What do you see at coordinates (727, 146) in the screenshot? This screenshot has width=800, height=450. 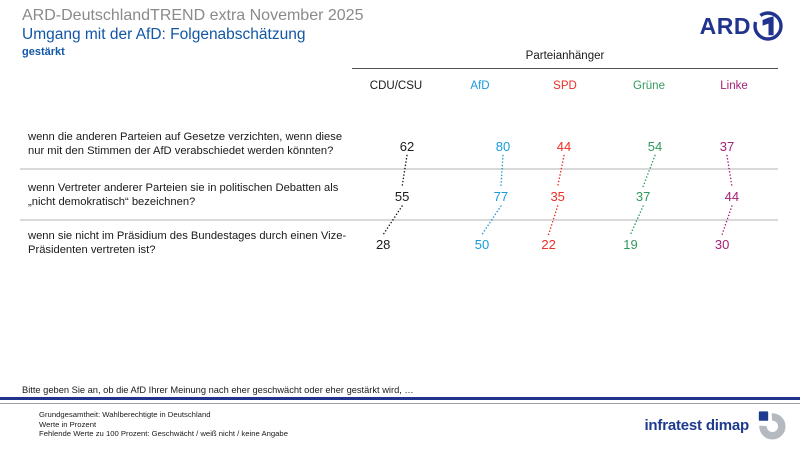 I see `value-linke-row1: 37` at bounding box center [727, 146].